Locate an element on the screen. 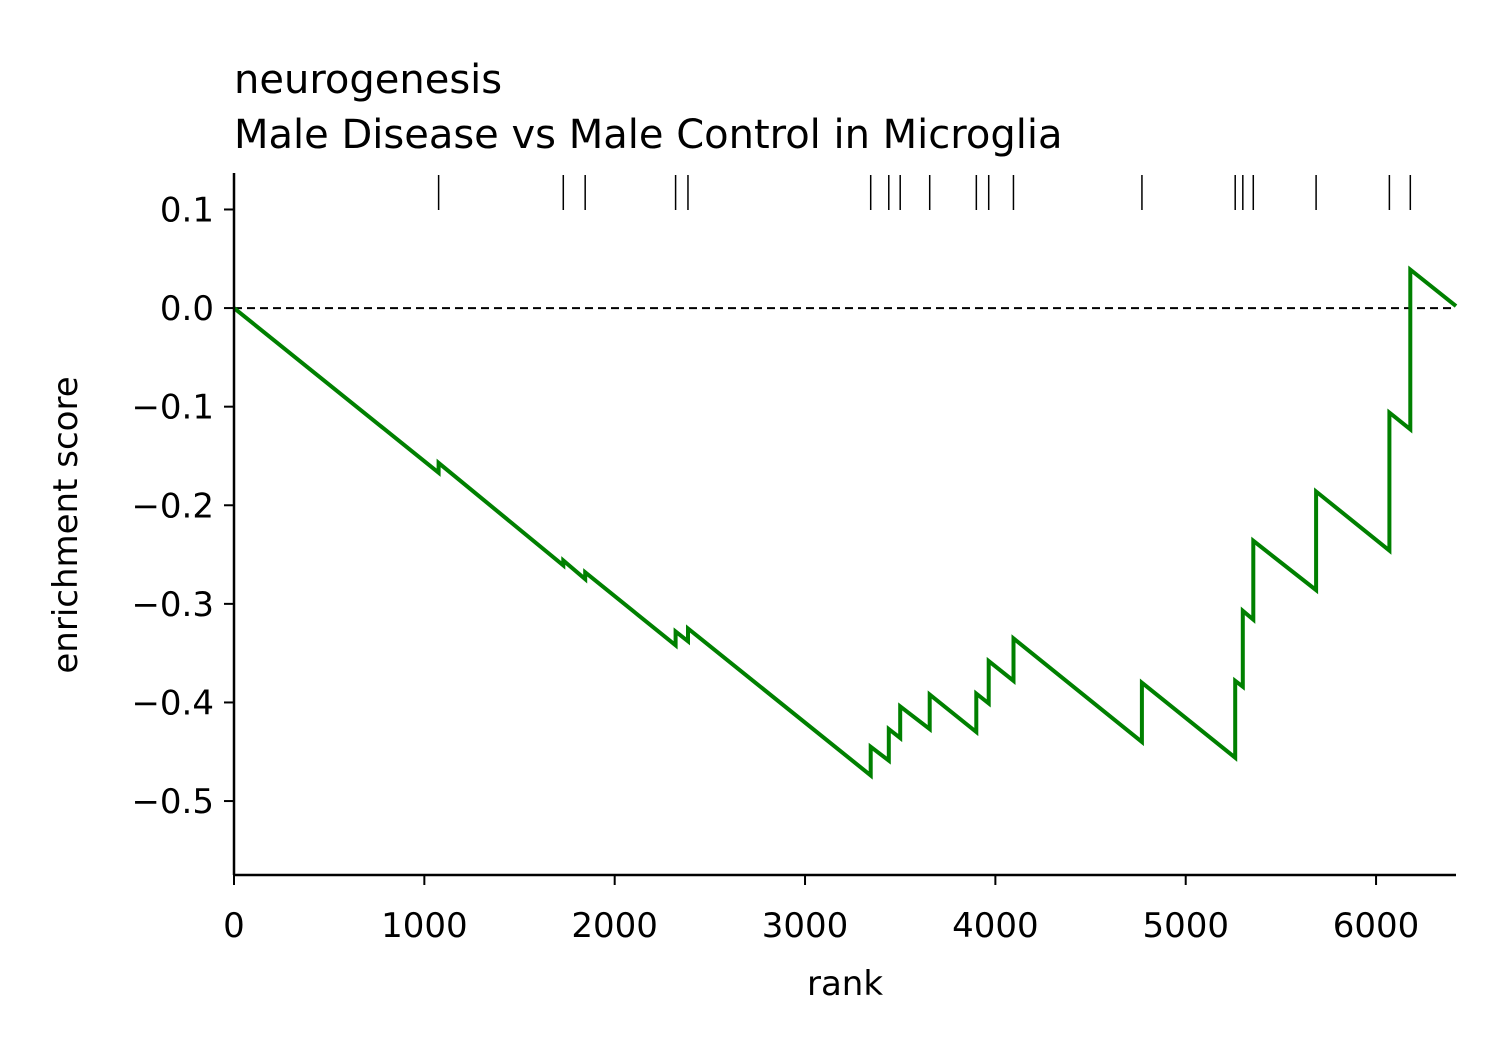 Image resolution: width=1500 pixels, height=1050 pixels. y-tick-label: −0.1 is located at coordinates (172, 408).